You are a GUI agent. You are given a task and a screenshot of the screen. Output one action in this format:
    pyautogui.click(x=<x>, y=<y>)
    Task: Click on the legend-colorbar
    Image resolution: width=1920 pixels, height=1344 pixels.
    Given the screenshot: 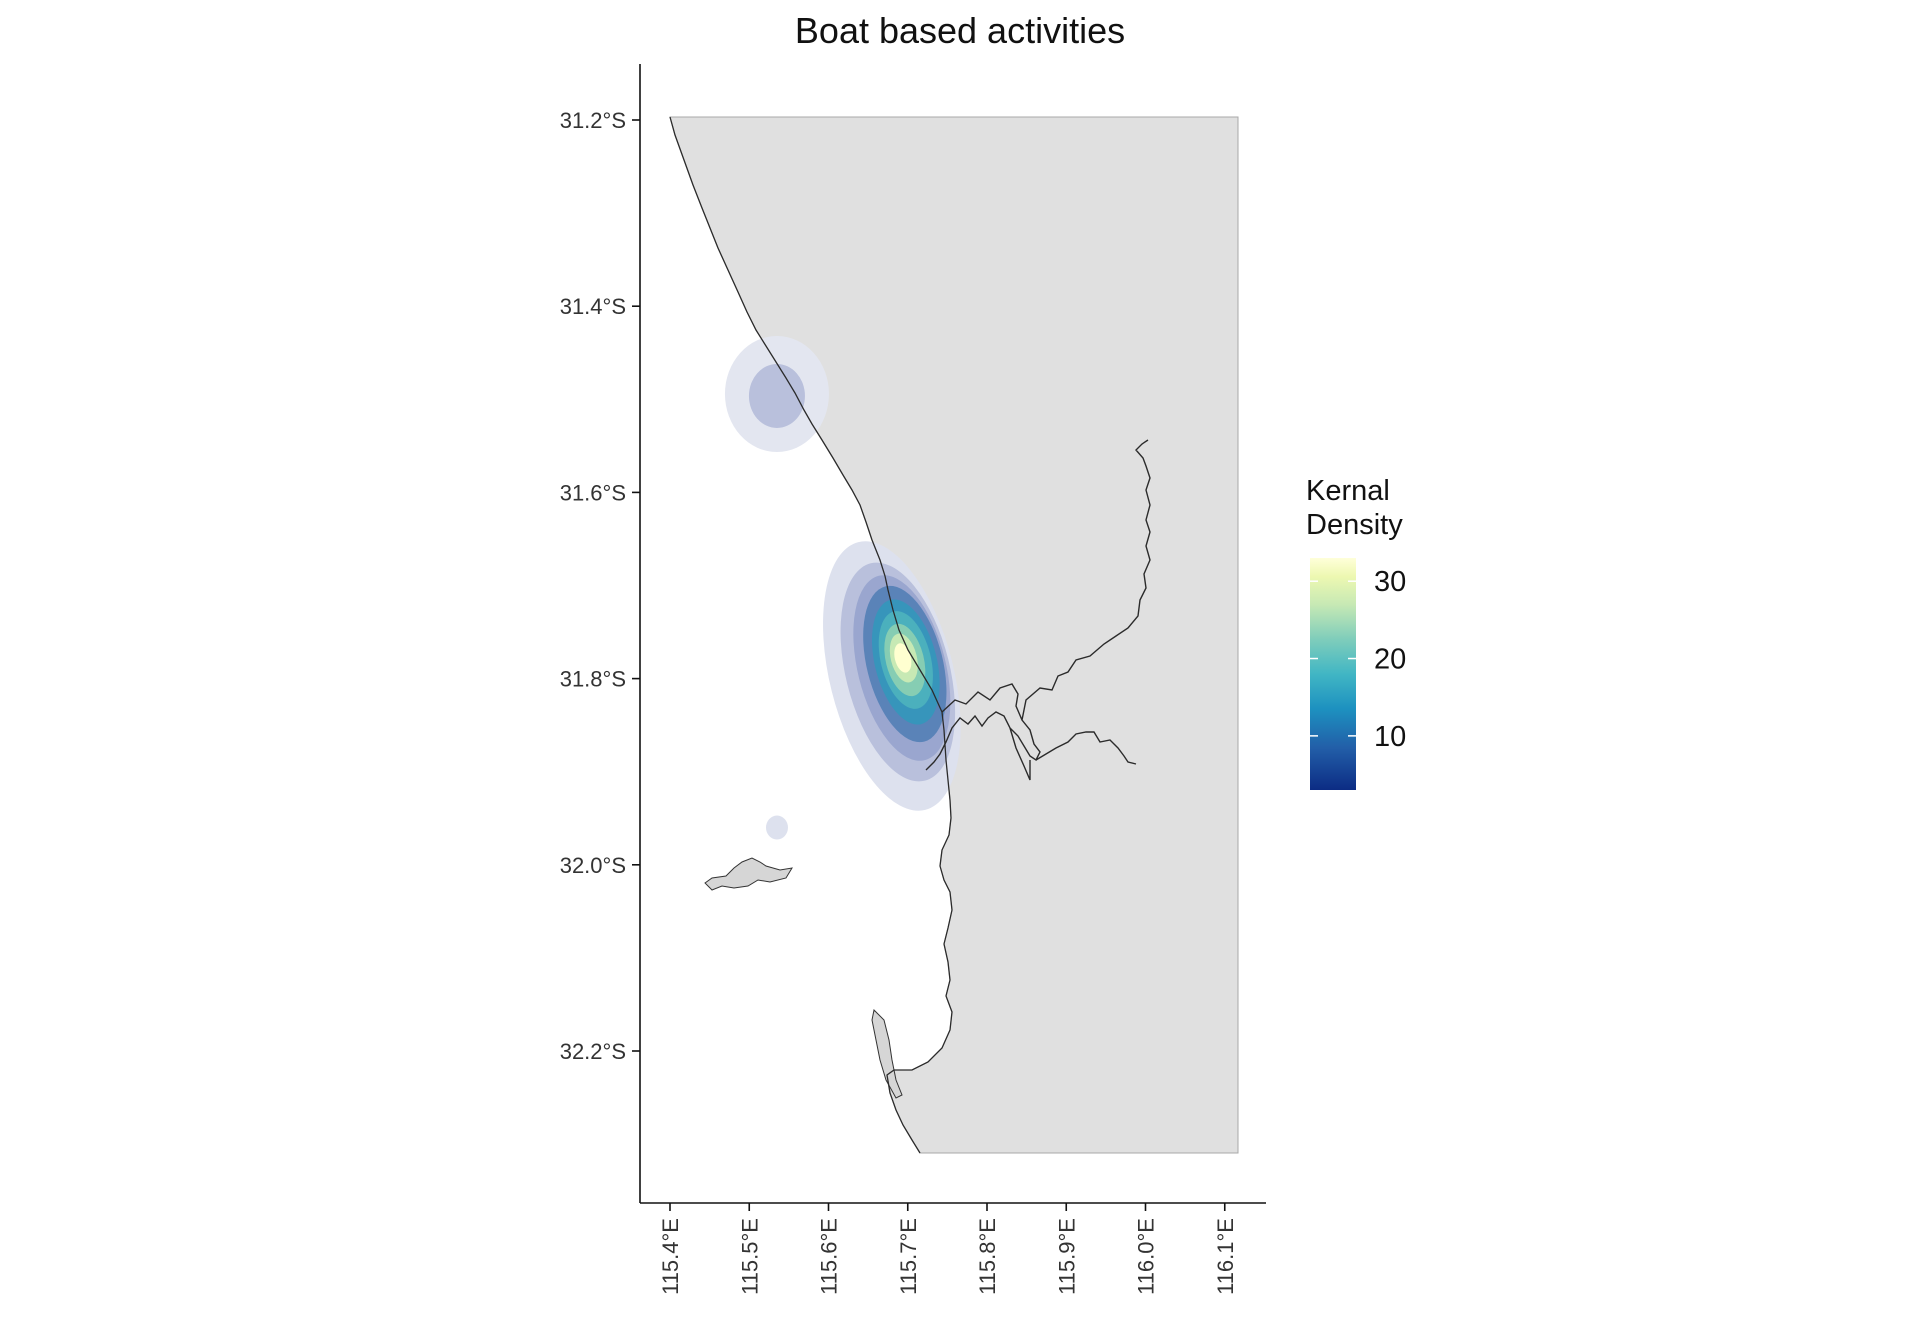 What is the action you would take?
    pyautogui.click(x=1333, y=674)
    